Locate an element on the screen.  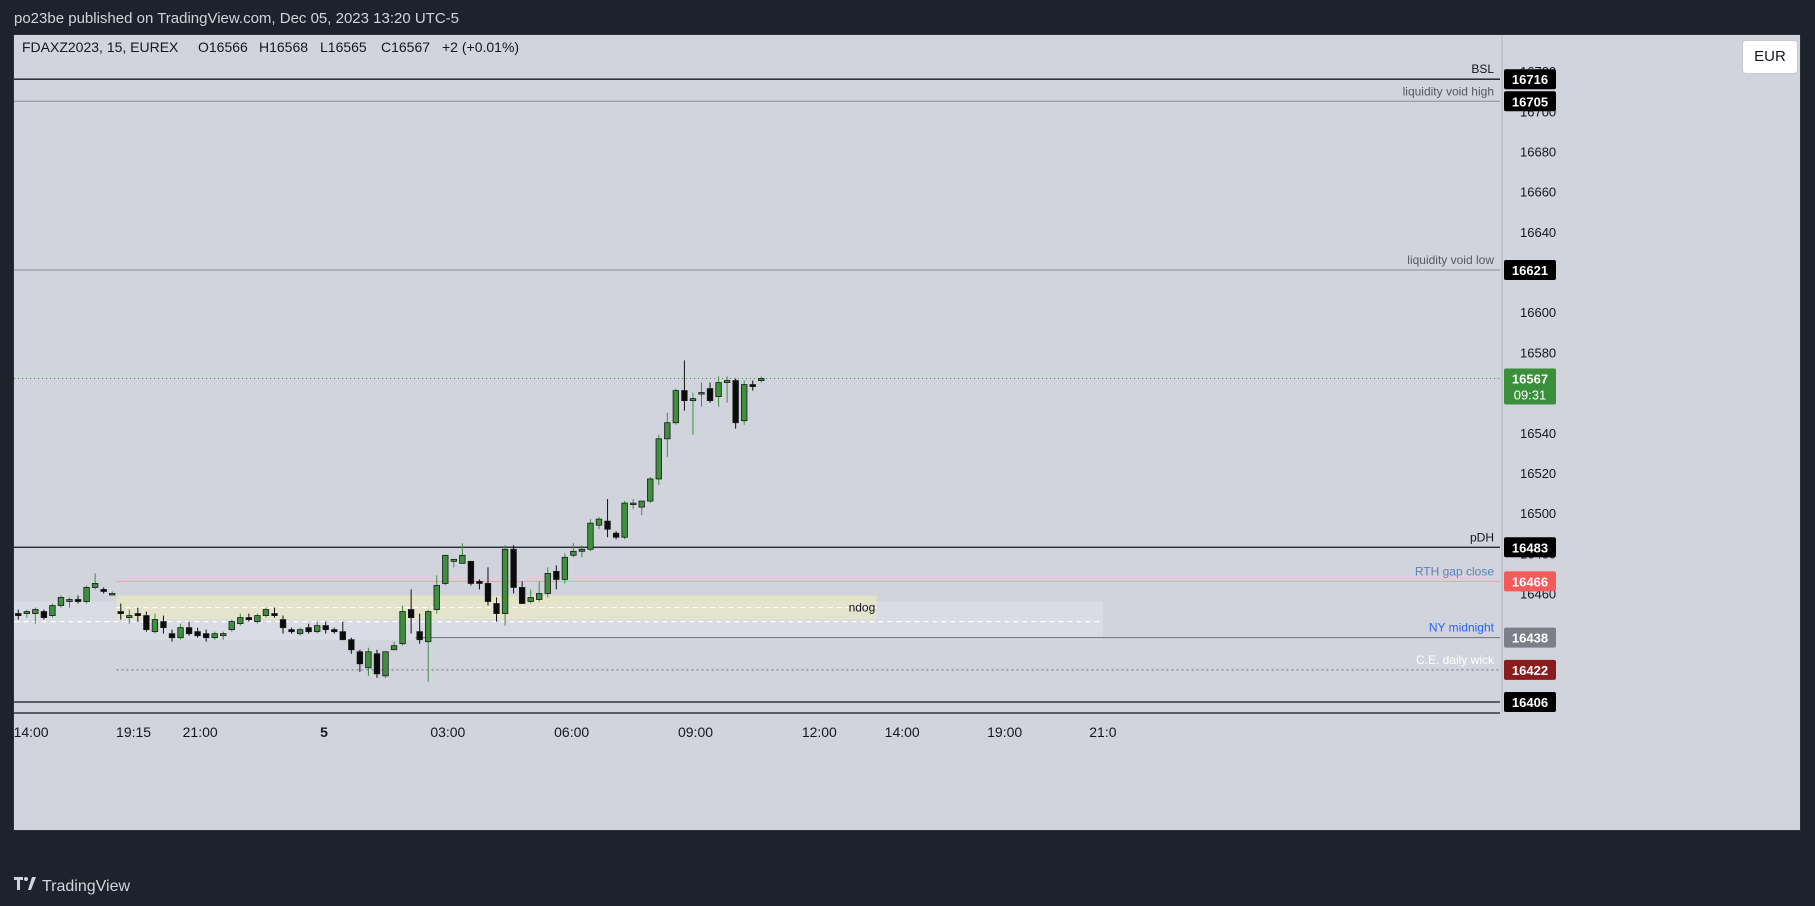
price-badge-label: 16422 is located at coordinates (1530, 670).